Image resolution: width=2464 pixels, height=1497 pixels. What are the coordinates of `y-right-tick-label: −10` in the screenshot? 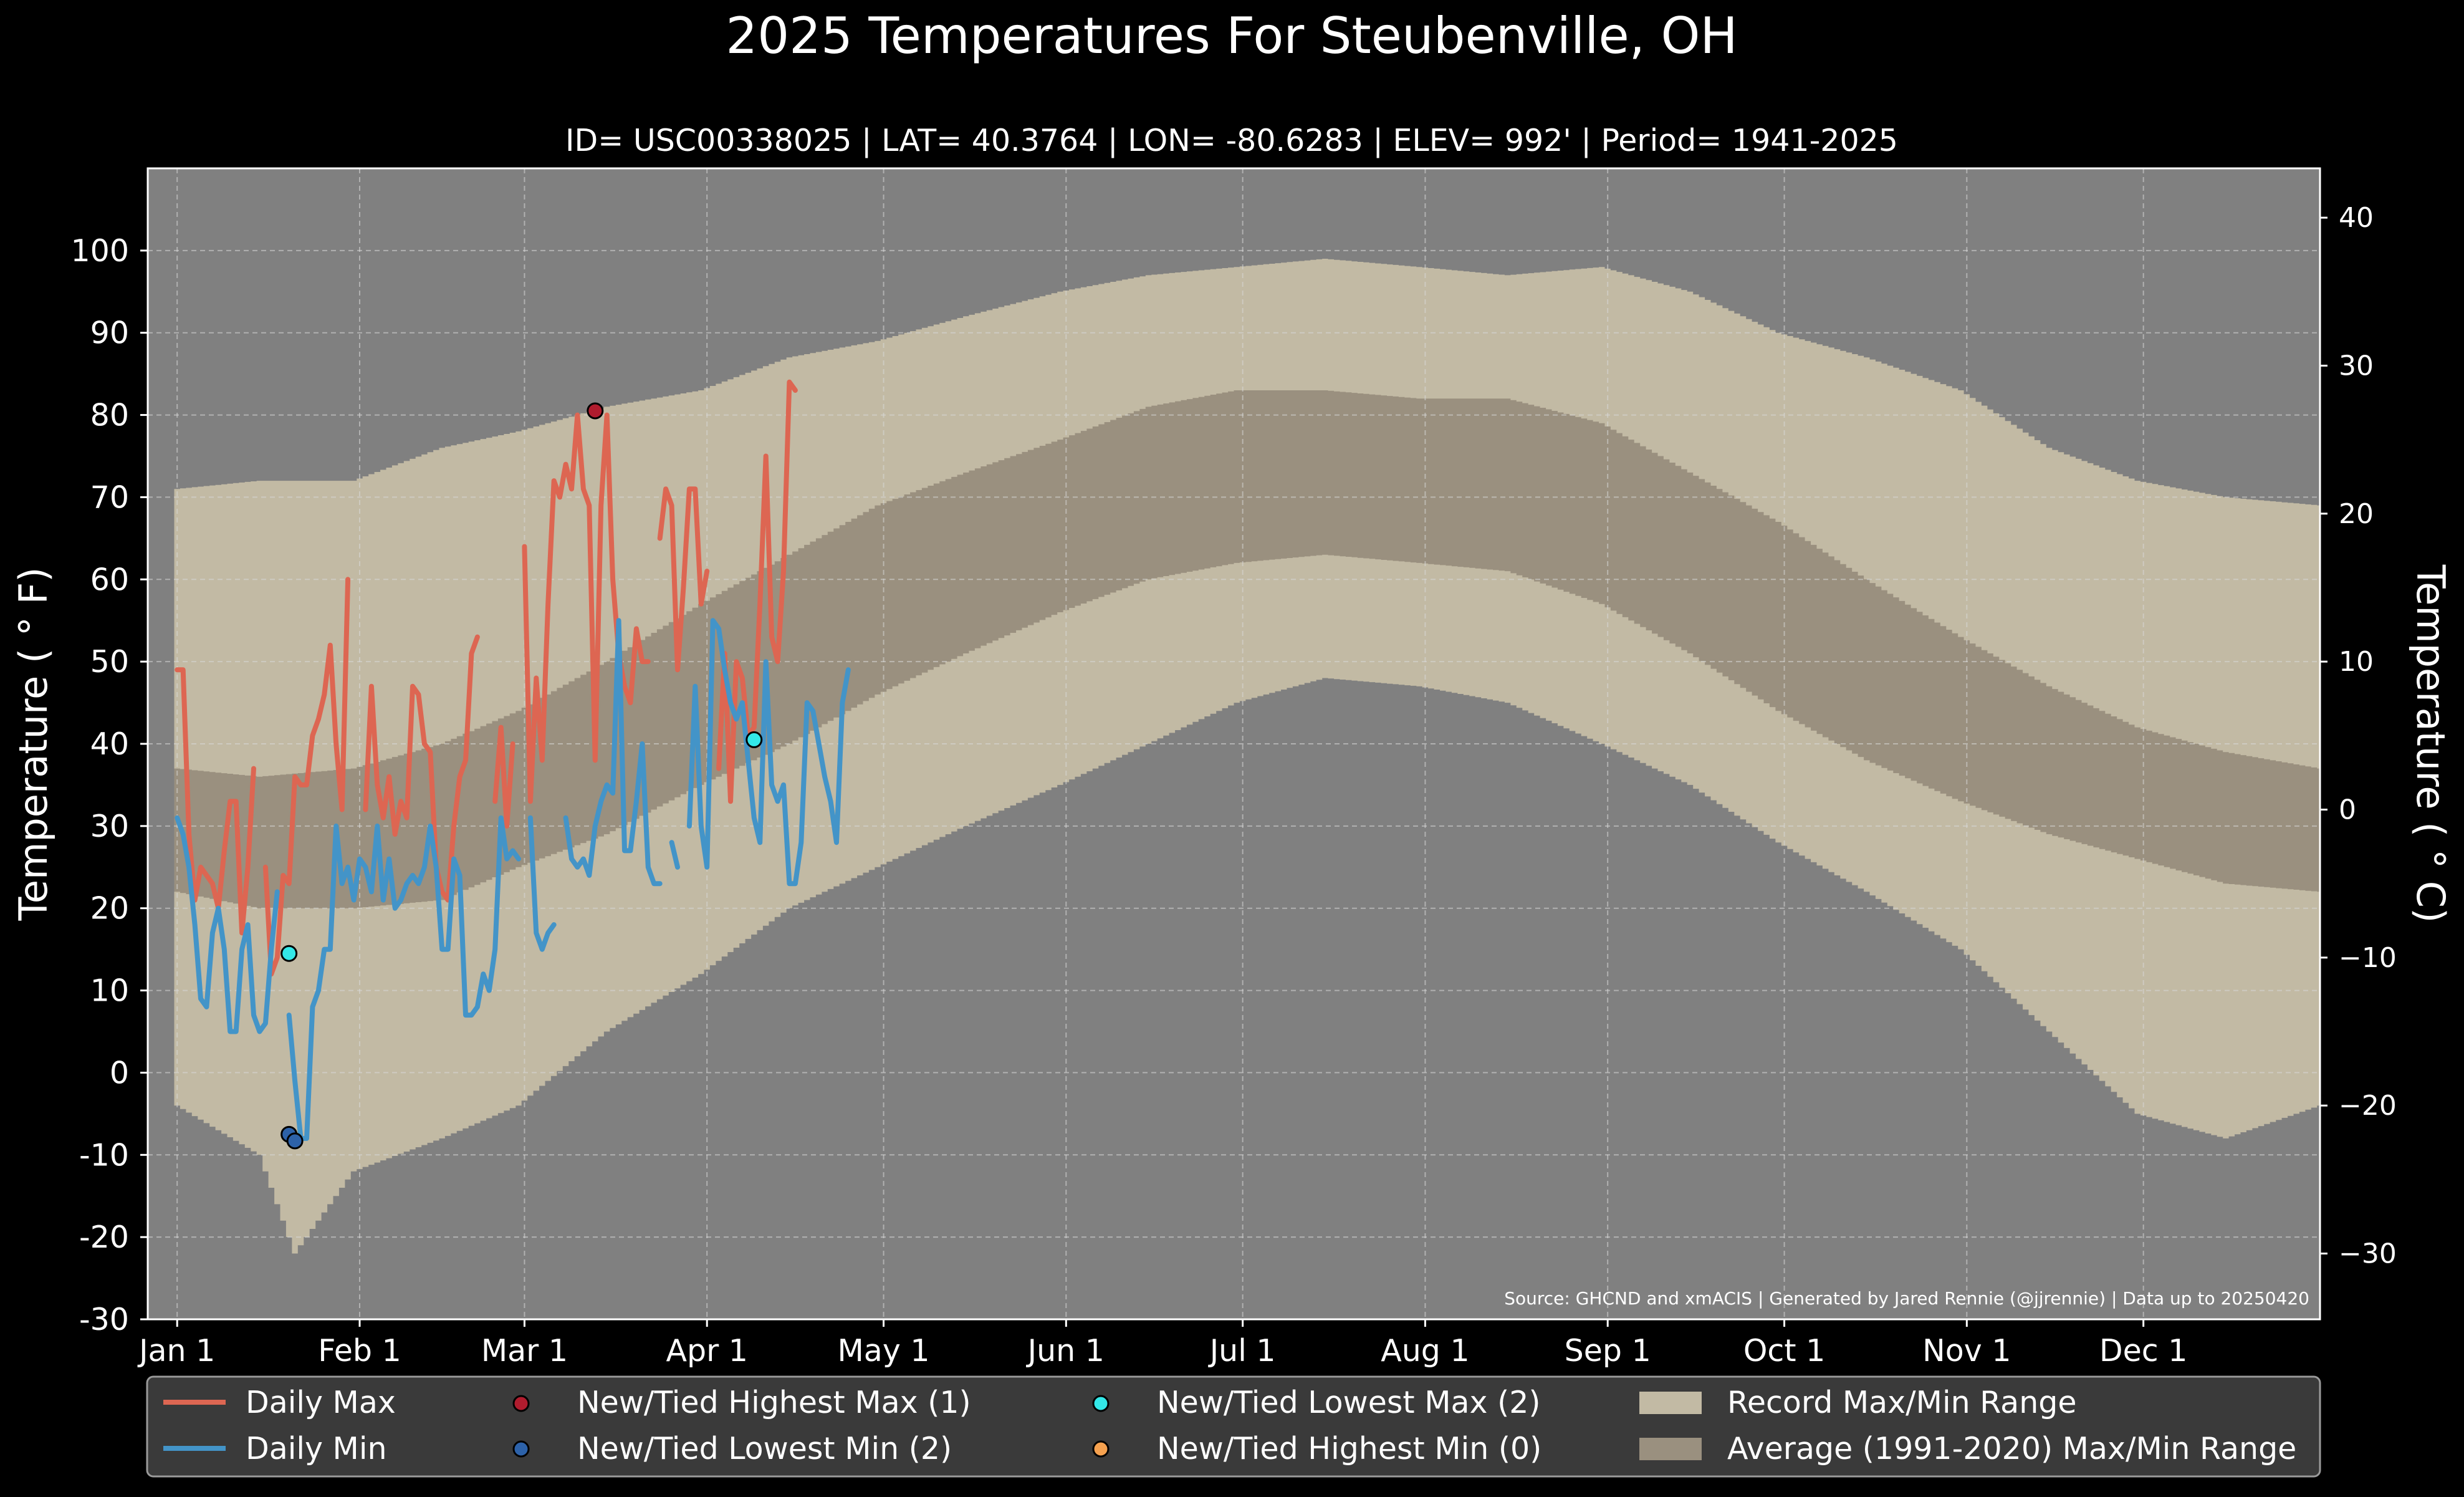 It's located at (2368, 958).